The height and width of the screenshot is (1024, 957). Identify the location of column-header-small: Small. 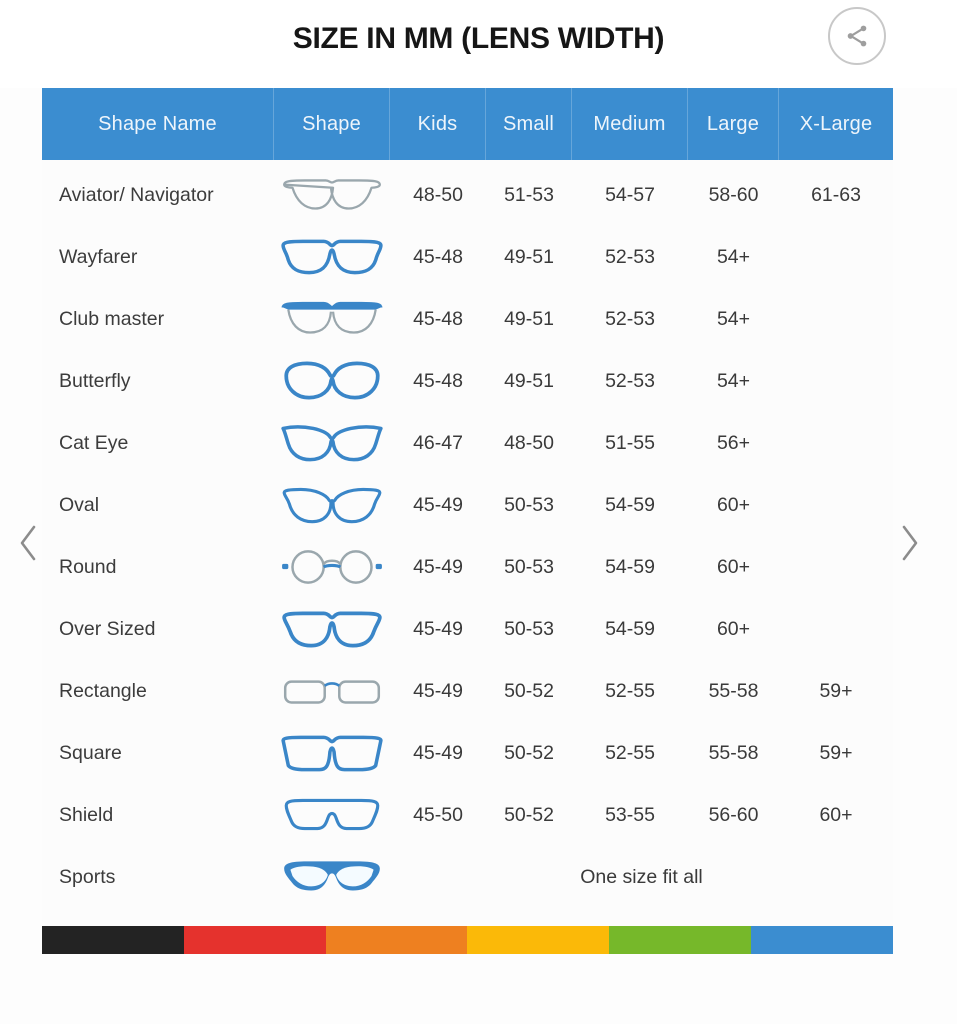
(529, 124).